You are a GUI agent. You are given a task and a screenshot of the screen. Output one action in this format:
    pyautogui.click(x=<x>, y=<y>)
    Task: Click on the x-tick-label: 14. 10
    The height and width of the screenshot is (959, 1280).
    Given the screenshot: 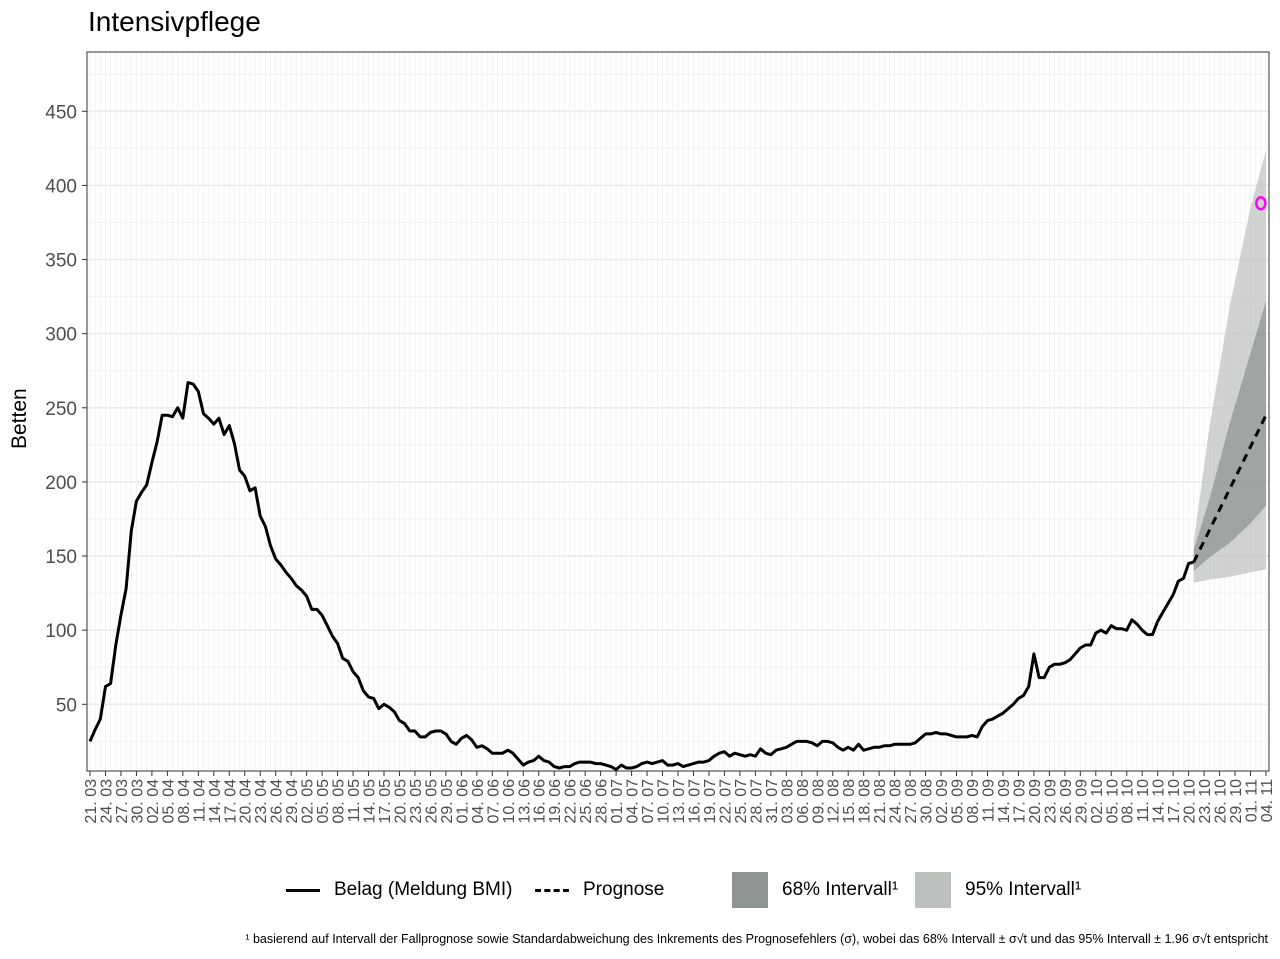 What is the action you would take?
    pyautogui.click(x=1159, y=801)
    